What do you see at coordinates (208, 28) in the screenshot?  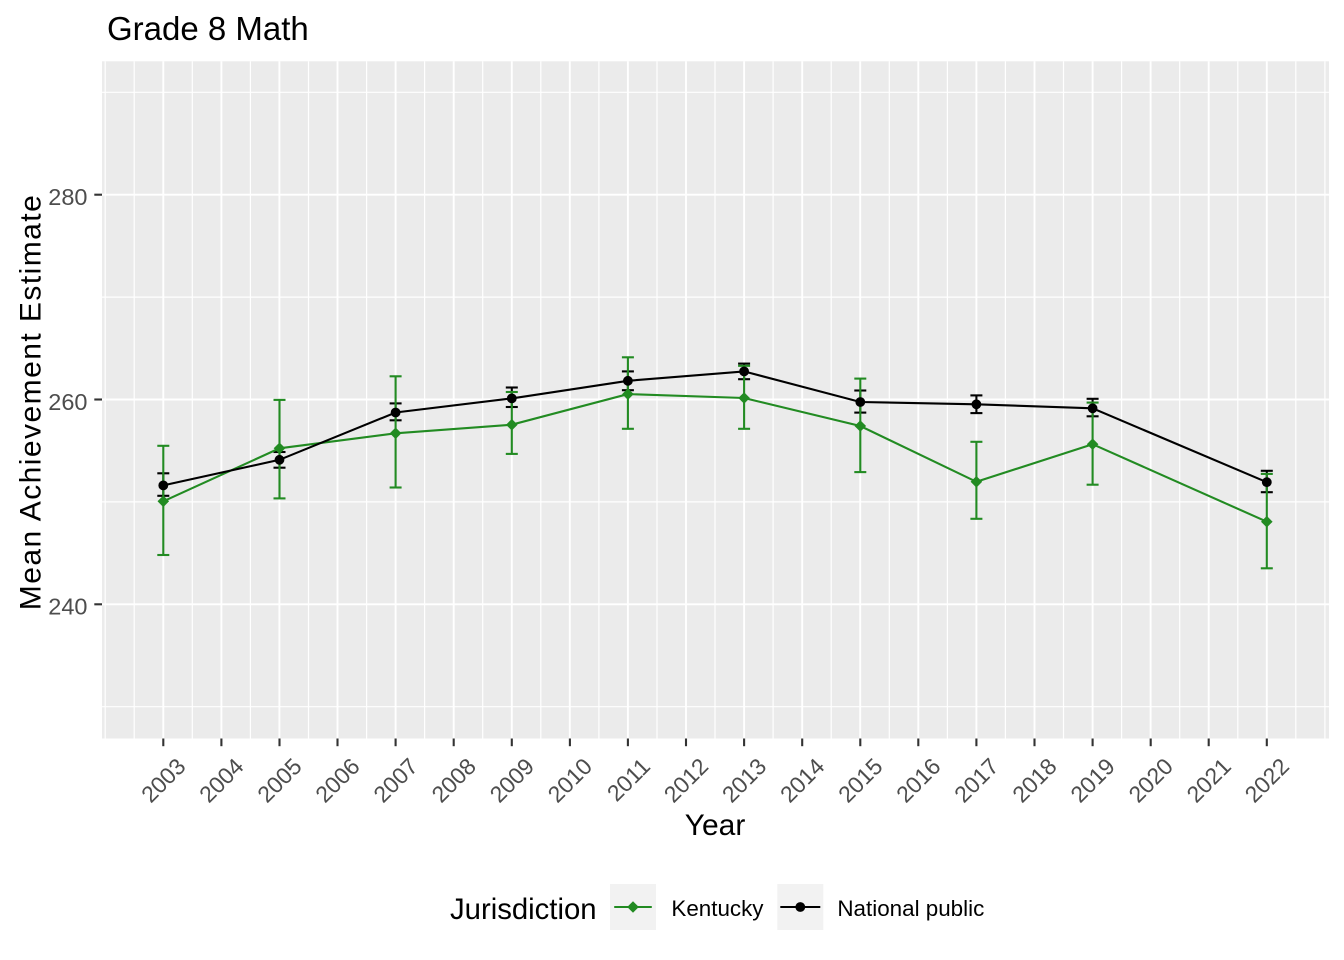 I see `svg-text: Grade 8 Math` at bounding box center [208, 28].